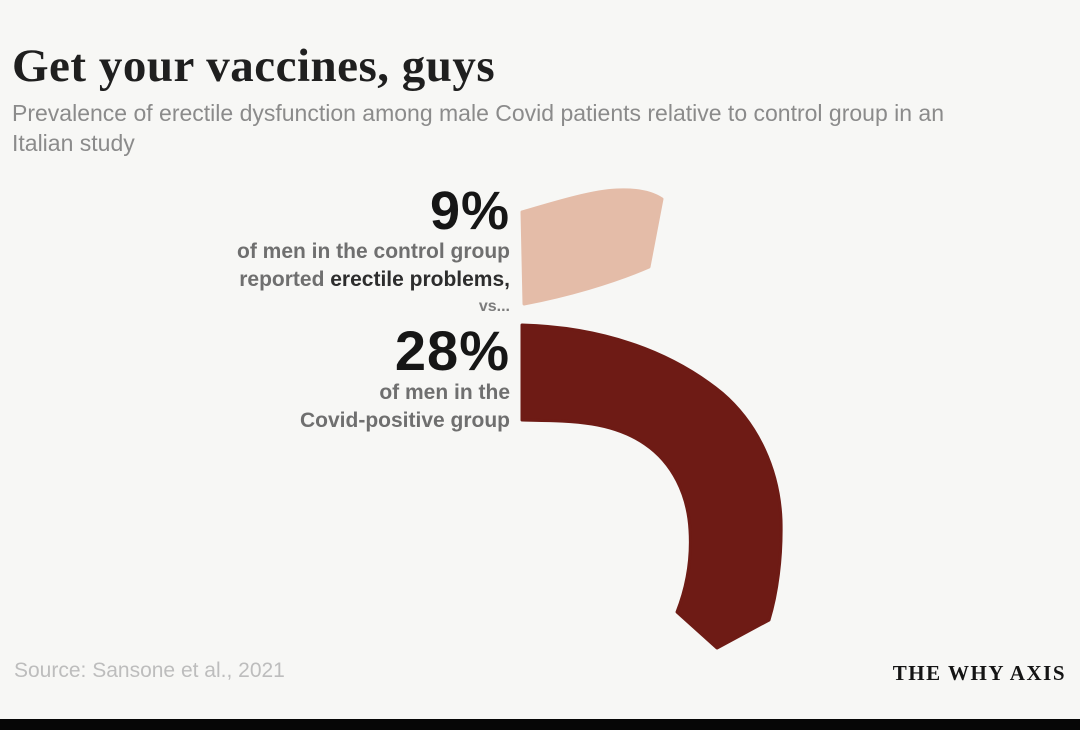 This screenshot has height=730, width=1080. I want to click on annotation-control-line1: of men in the control group, so click(373, 251).